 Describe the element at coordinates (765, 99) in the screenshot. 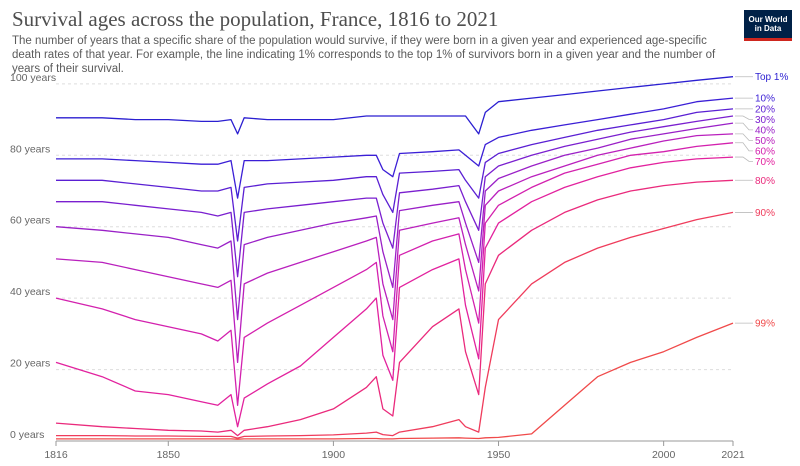

I see `series-label: 10%` at that location.